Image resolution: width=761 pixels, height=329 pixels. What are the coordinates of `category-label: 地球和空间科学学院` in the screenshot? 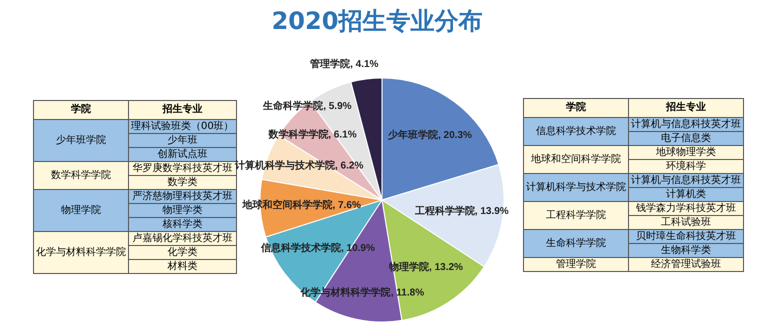 It's located at (576, 159).